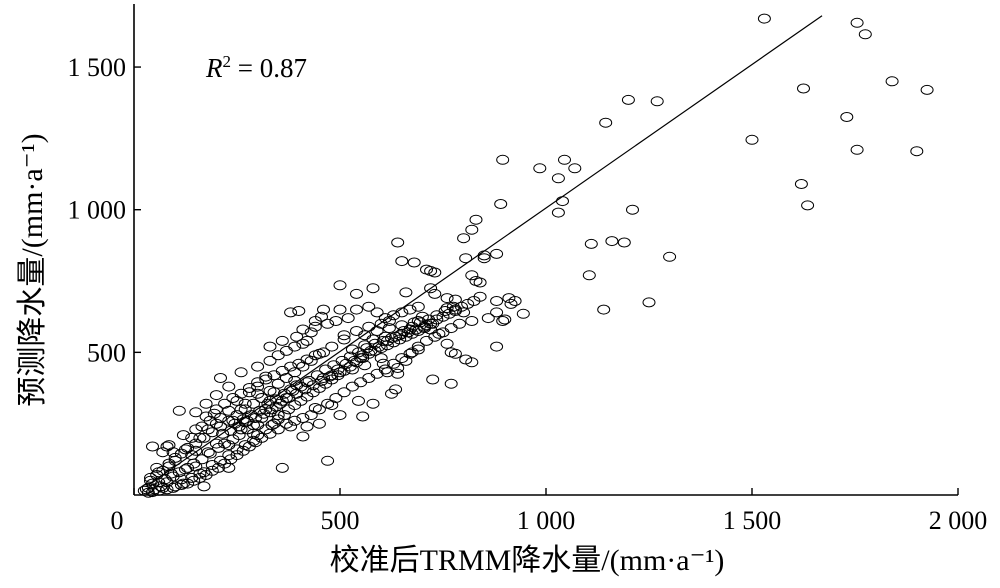 The height and width of the screenshot is (588, 1000). Describe the element at coordinates (227, 61) in the screenshot. I see `r2-superscript: 2` at that location.